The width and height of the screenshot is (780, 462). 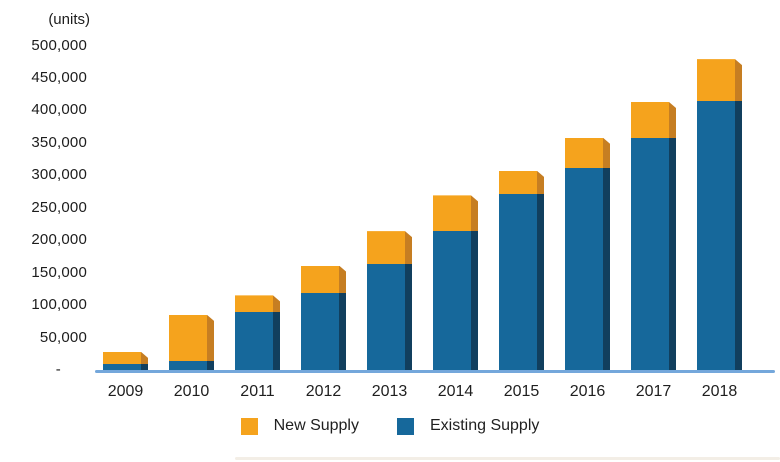 What do you see at coordinates (521, 391) in the screenshot?
I see `x-axis-label-2015: 2015` at bounding box center [521, 391].